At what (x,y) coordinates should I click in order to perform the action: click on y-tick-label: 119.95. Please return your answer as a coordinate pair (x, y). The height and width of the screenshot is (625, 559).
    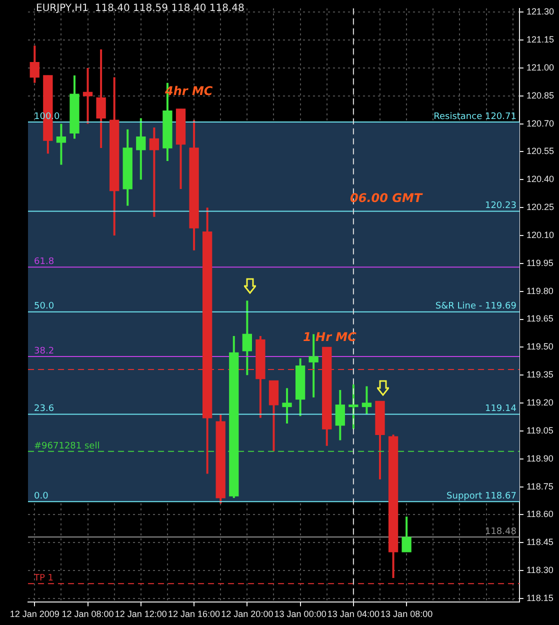
    Looking at the image, I should click on (540, 263).